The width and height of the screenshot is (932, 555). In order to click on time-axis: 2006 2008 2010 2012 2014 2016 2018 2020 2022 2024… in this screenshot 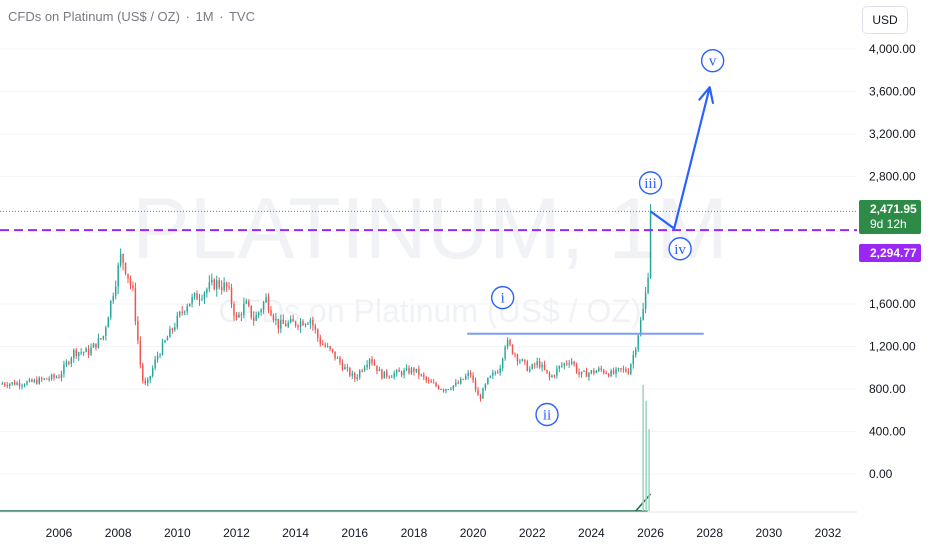, I will do `click(428, 525)`.